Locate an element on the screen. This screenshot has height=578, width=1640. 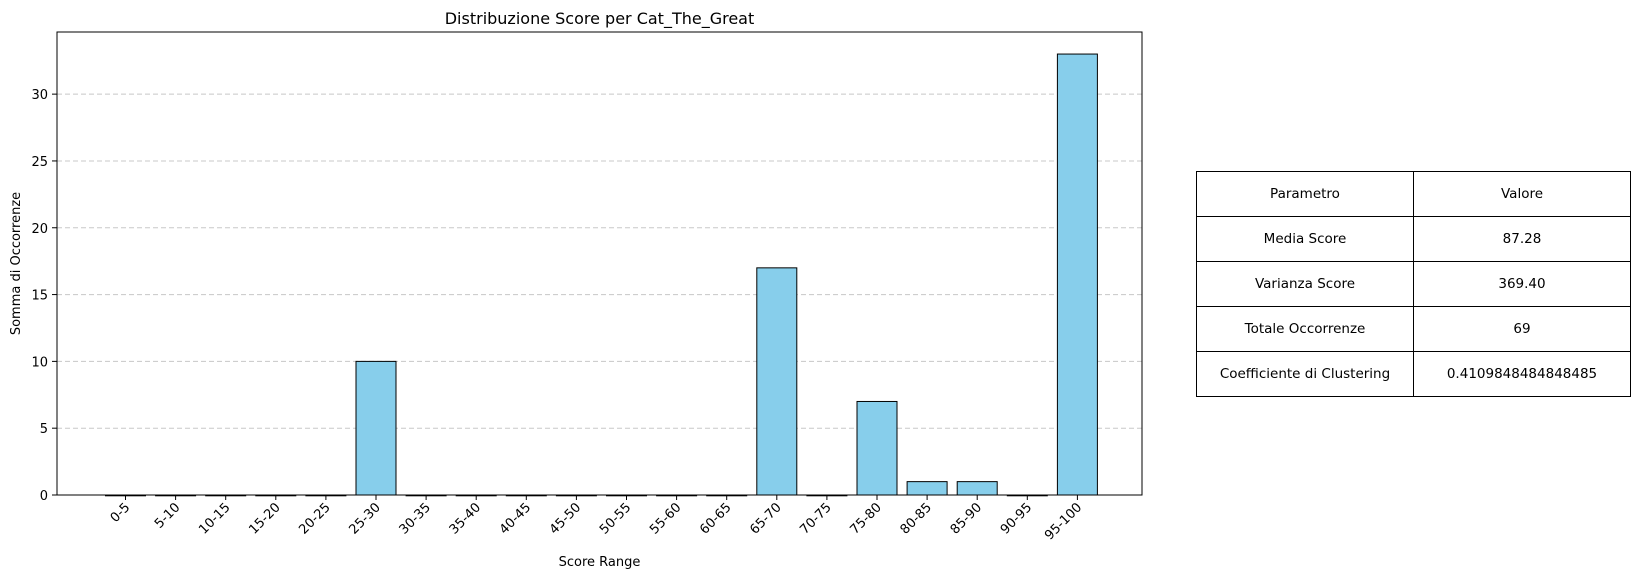
x-tick-label: 75-80 is located at coordinates (866, 518).